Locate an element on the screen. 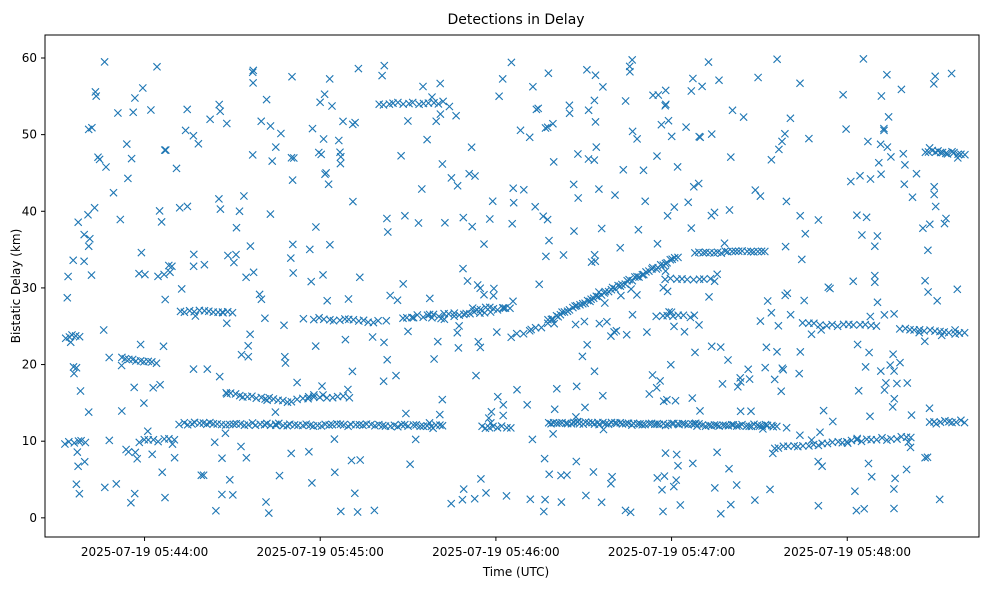 This screenshot has height=590, width=989. y-axis-label: Bistatic Delay (km) is located at coordinates (16, 286).